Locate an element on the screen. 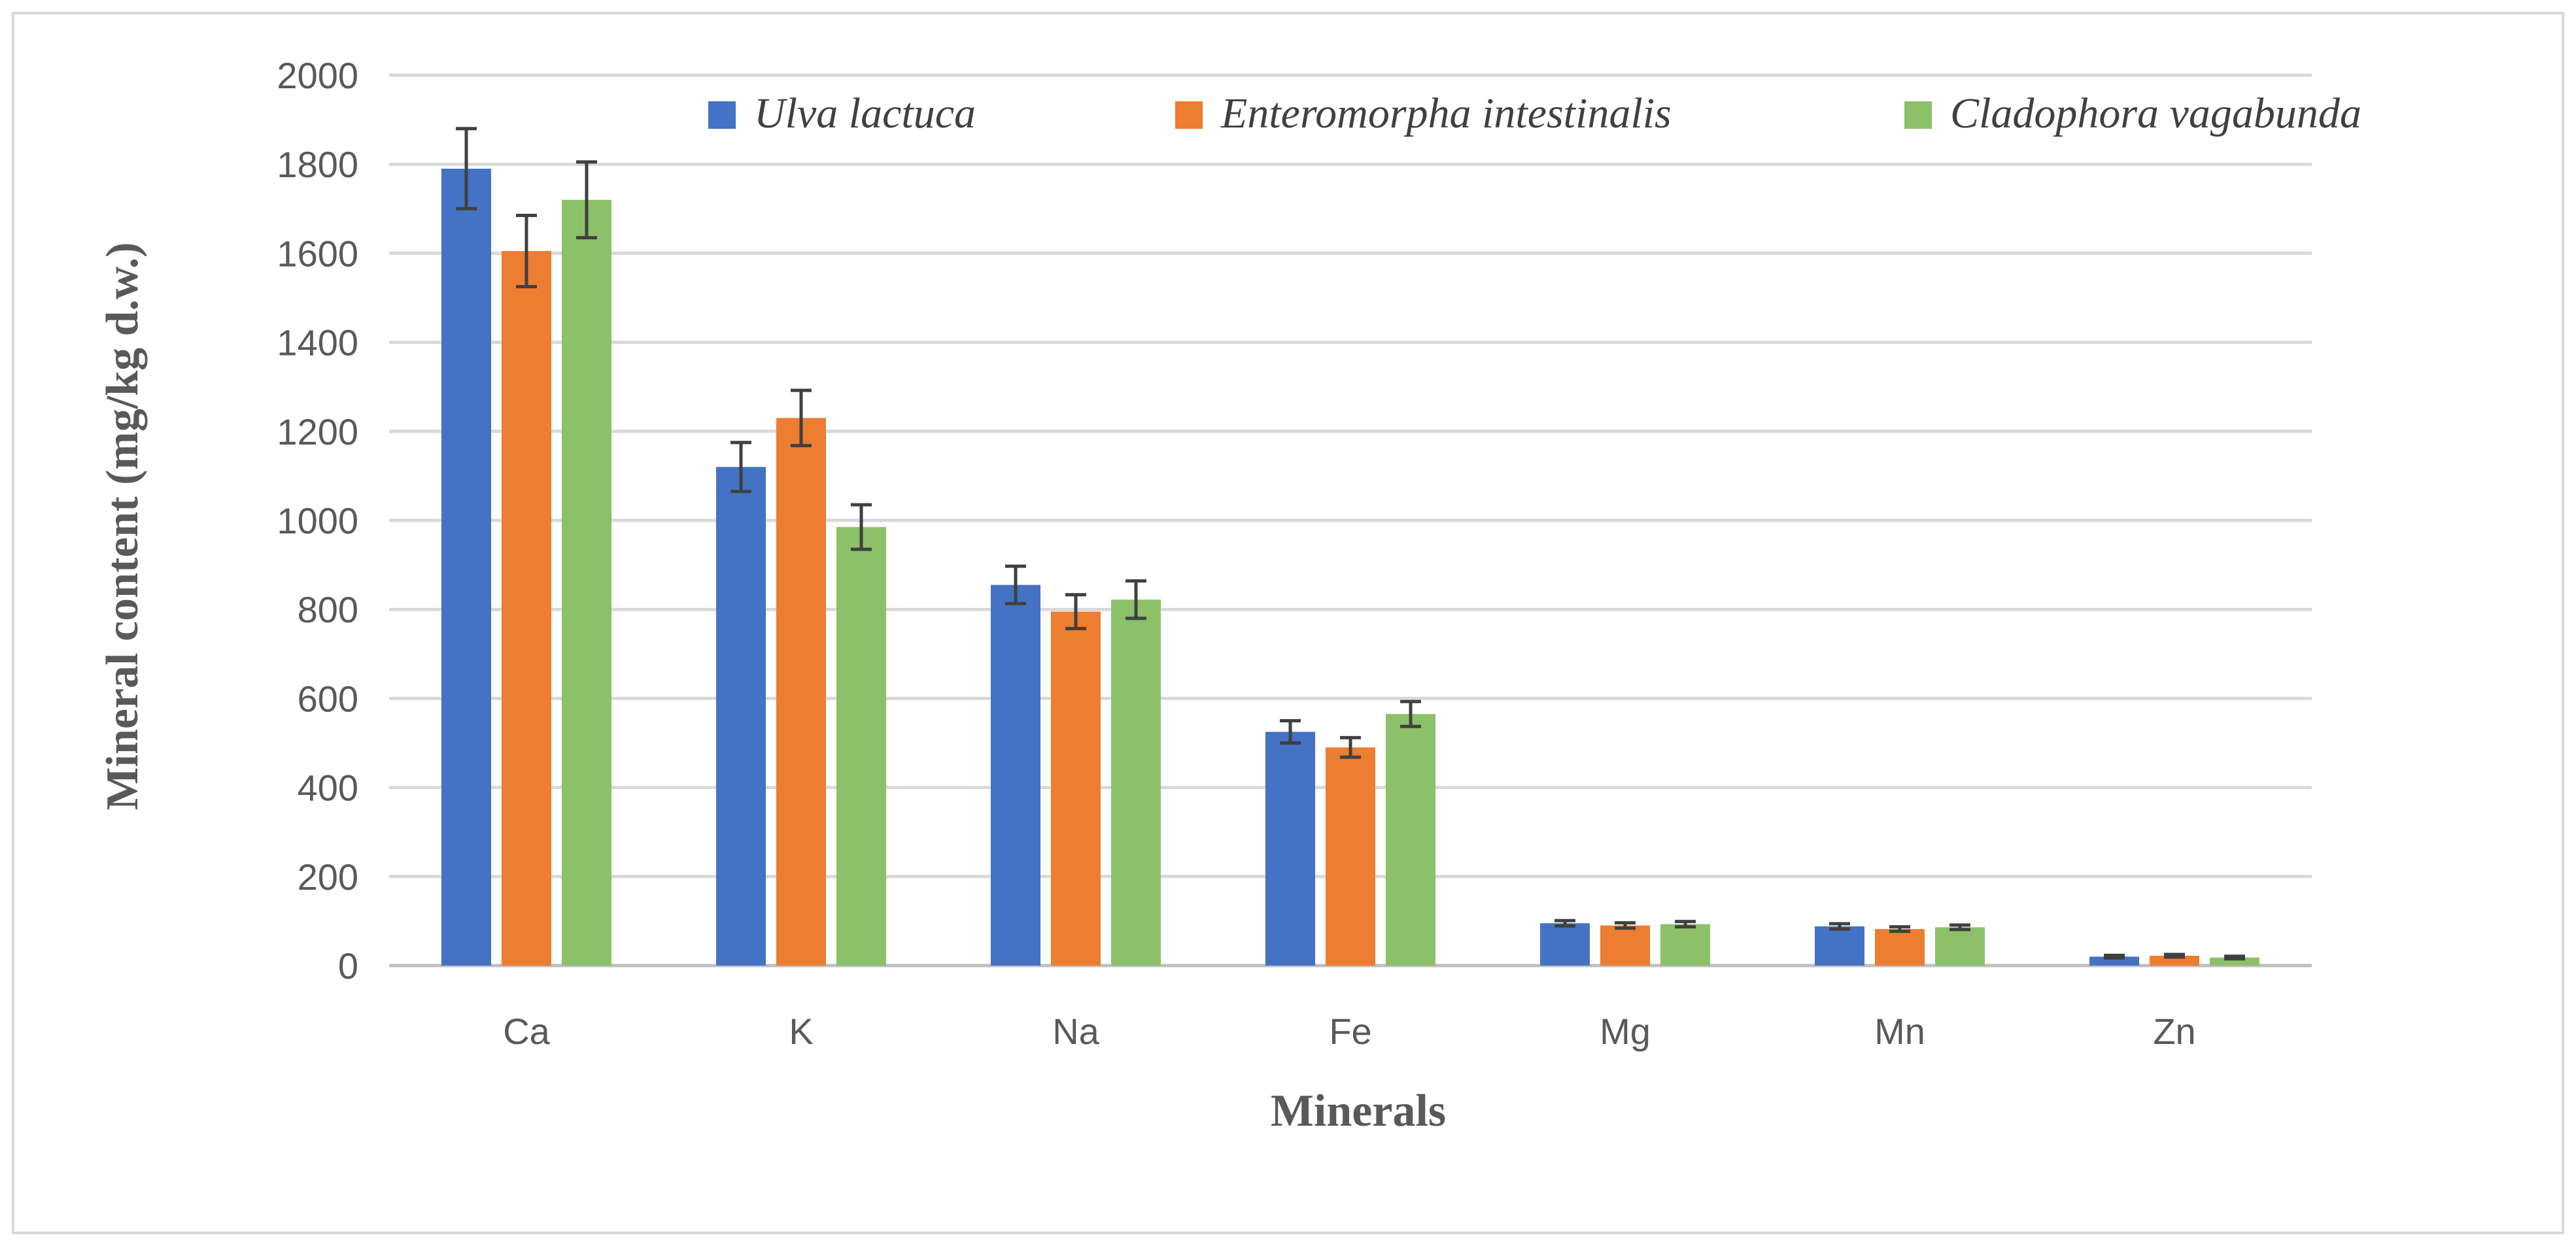 The image size is (2576, 1246). y-tick-label: 2000 is located at coordinates (318, 76).